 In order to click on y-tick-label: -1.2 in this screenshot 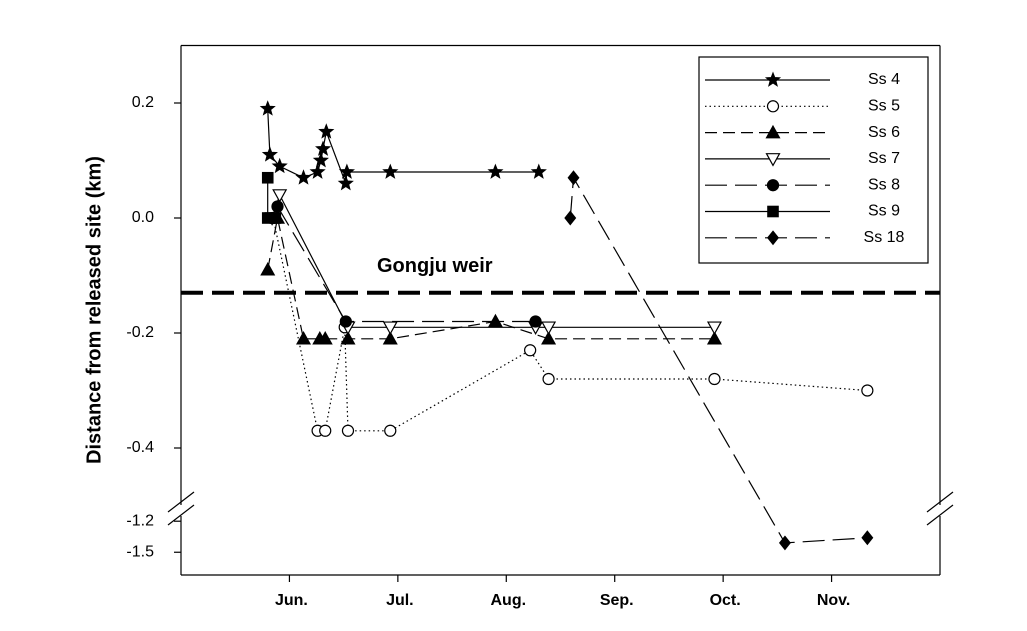, I will do `click(140, 520)`.